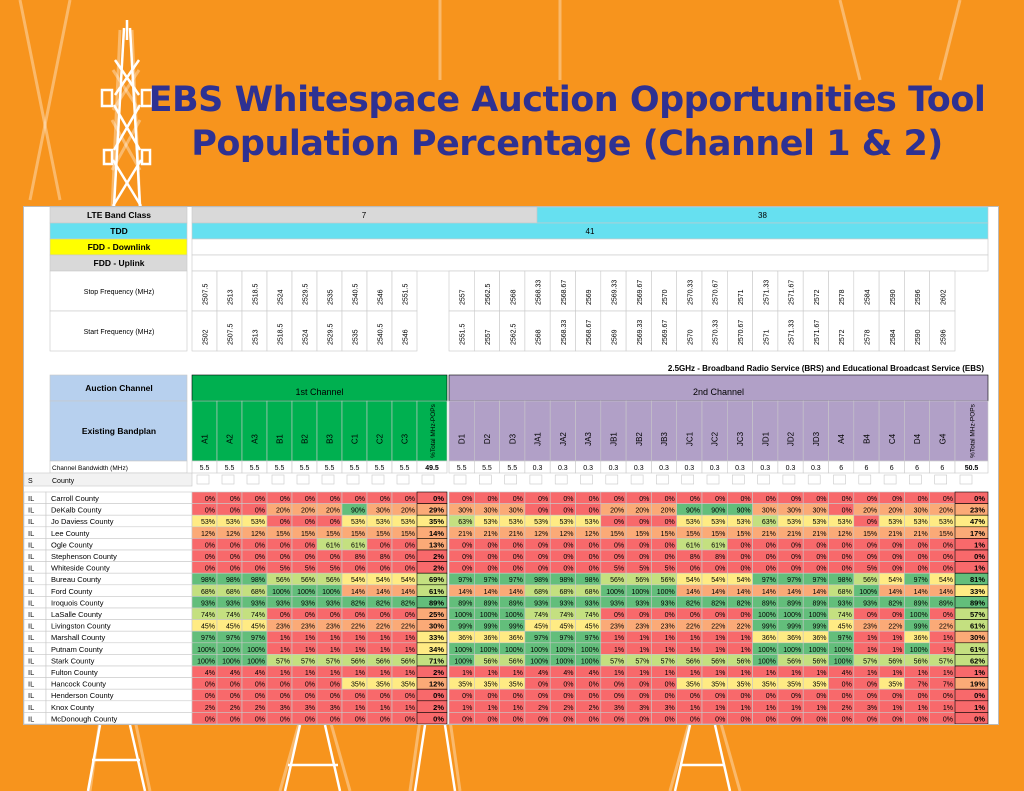 This screenshot has width=1024, height=791. Describe the element at coordinates (766, 292) in the screenshot. I see `stop-frequency: 2571.33` at that location.